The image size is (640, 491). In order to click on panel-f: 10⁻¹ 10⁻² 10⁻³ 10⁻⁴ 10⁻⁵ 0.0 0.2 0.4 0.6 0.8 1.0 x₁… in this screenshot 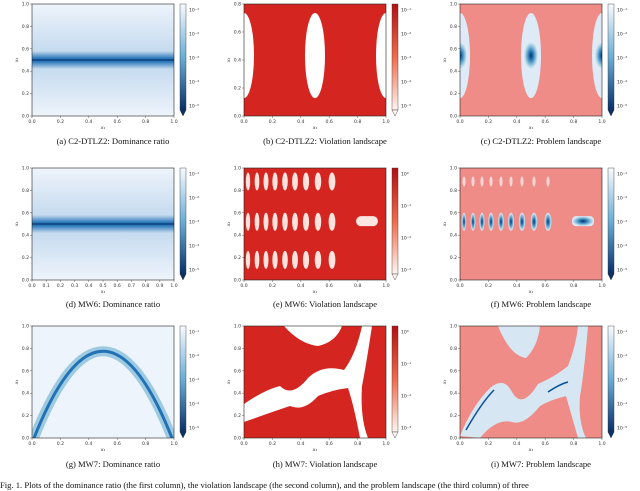, I will do `click(535, 231)`.